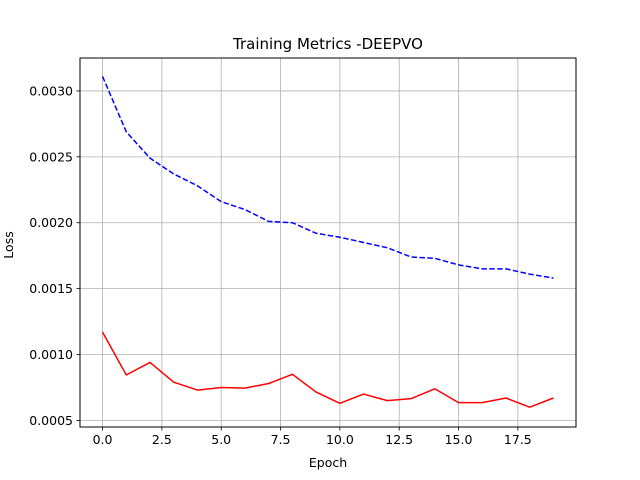 The height and width of the screenshot is (480, 640). I want to click on x-tick-label: 10.0, so click(340, 439).